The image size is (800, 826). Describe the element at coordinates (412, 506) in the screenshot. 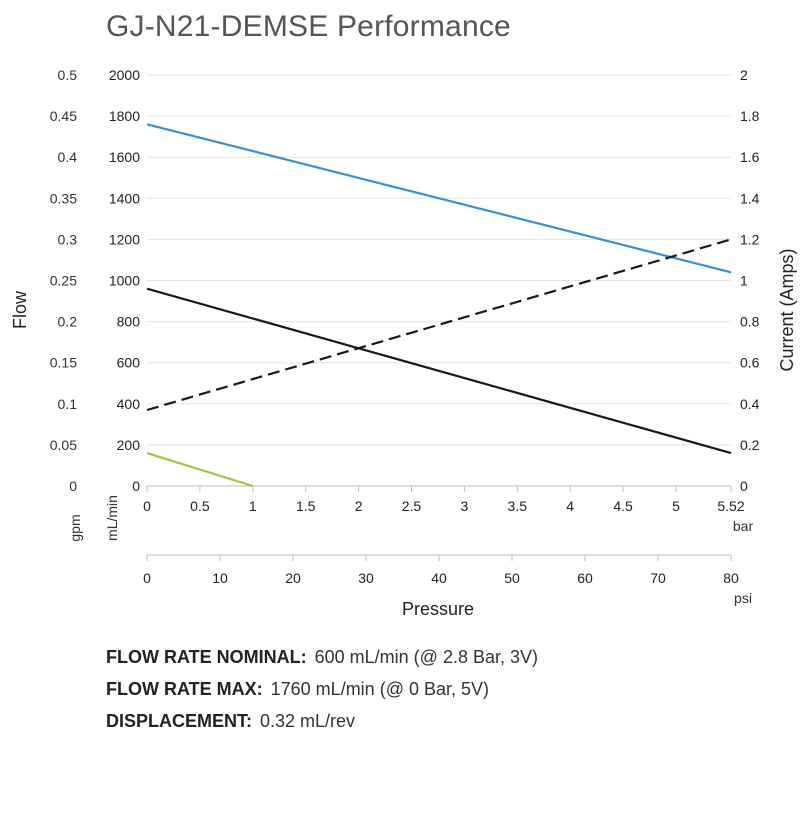

I see `x-tick-label-bar: 2.5` at that location.